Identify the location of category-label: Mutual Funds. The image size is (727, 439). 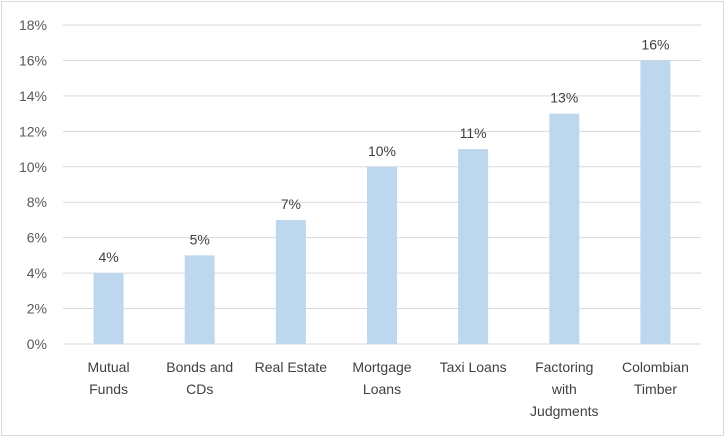
(109, 378).